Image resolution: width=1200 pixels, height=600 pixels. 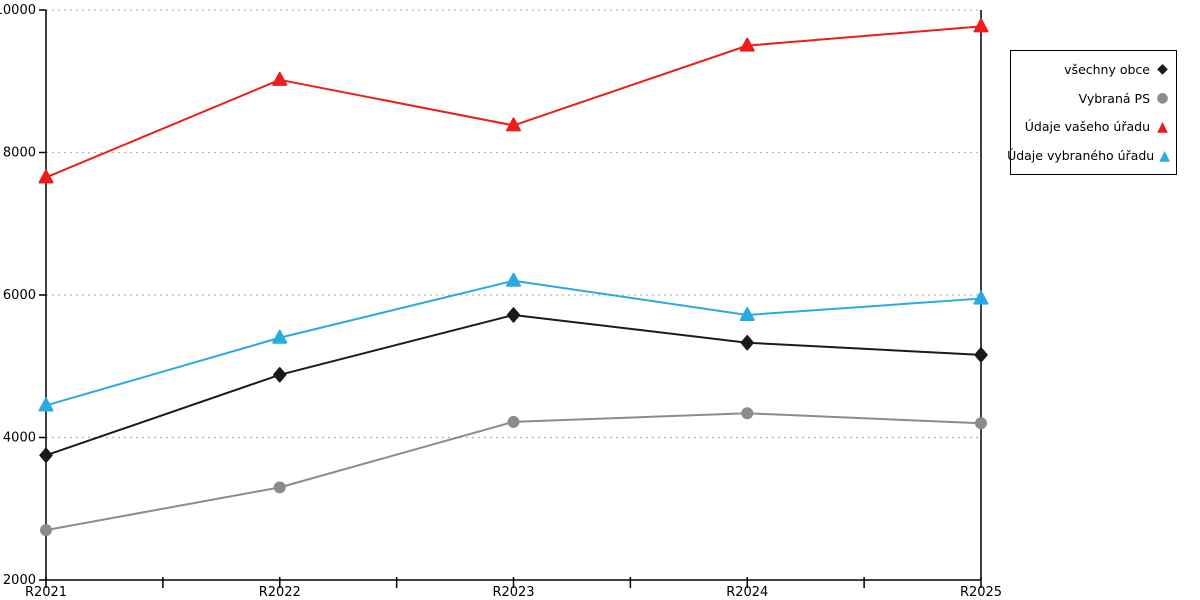 I want to click on y-tick-label: 6000, so click(x=19, y=295).